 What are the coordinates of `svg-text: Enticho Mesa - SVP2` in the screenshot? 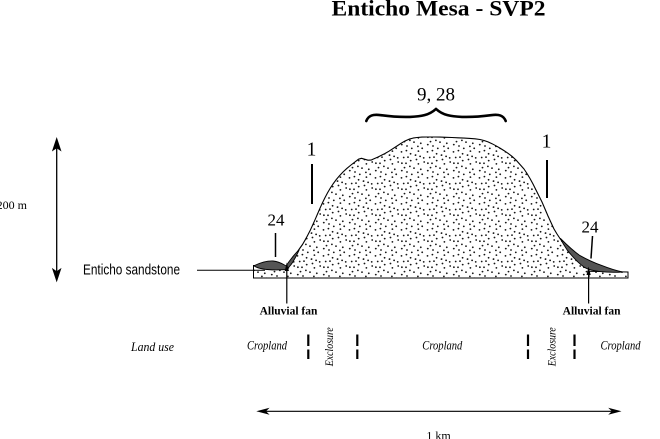 It's located at (439, 10).